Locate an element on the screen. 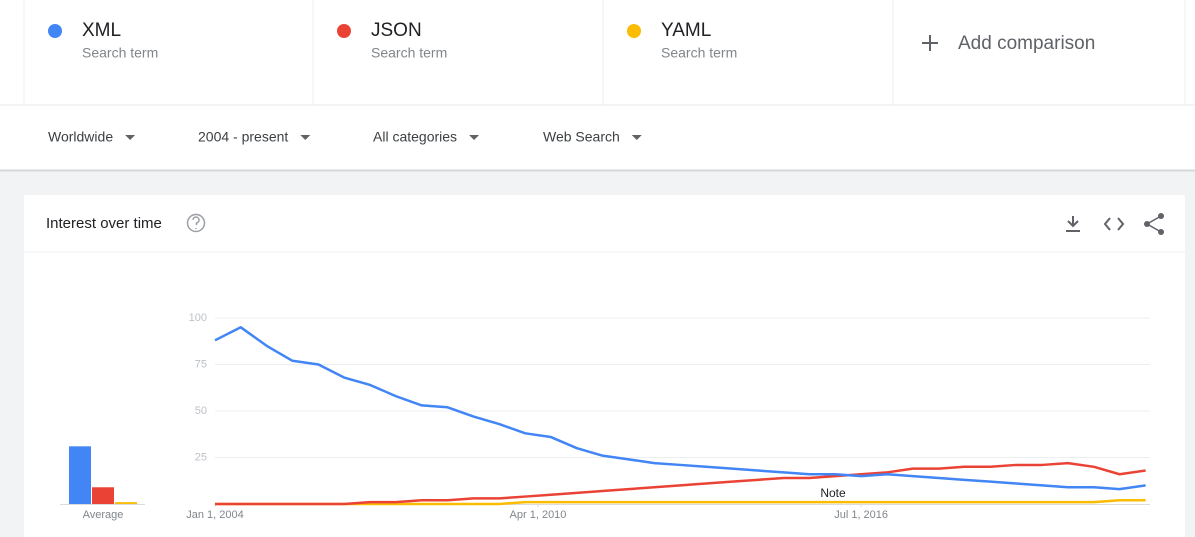  filter-label: All categories is located at coordinates (415, 137).